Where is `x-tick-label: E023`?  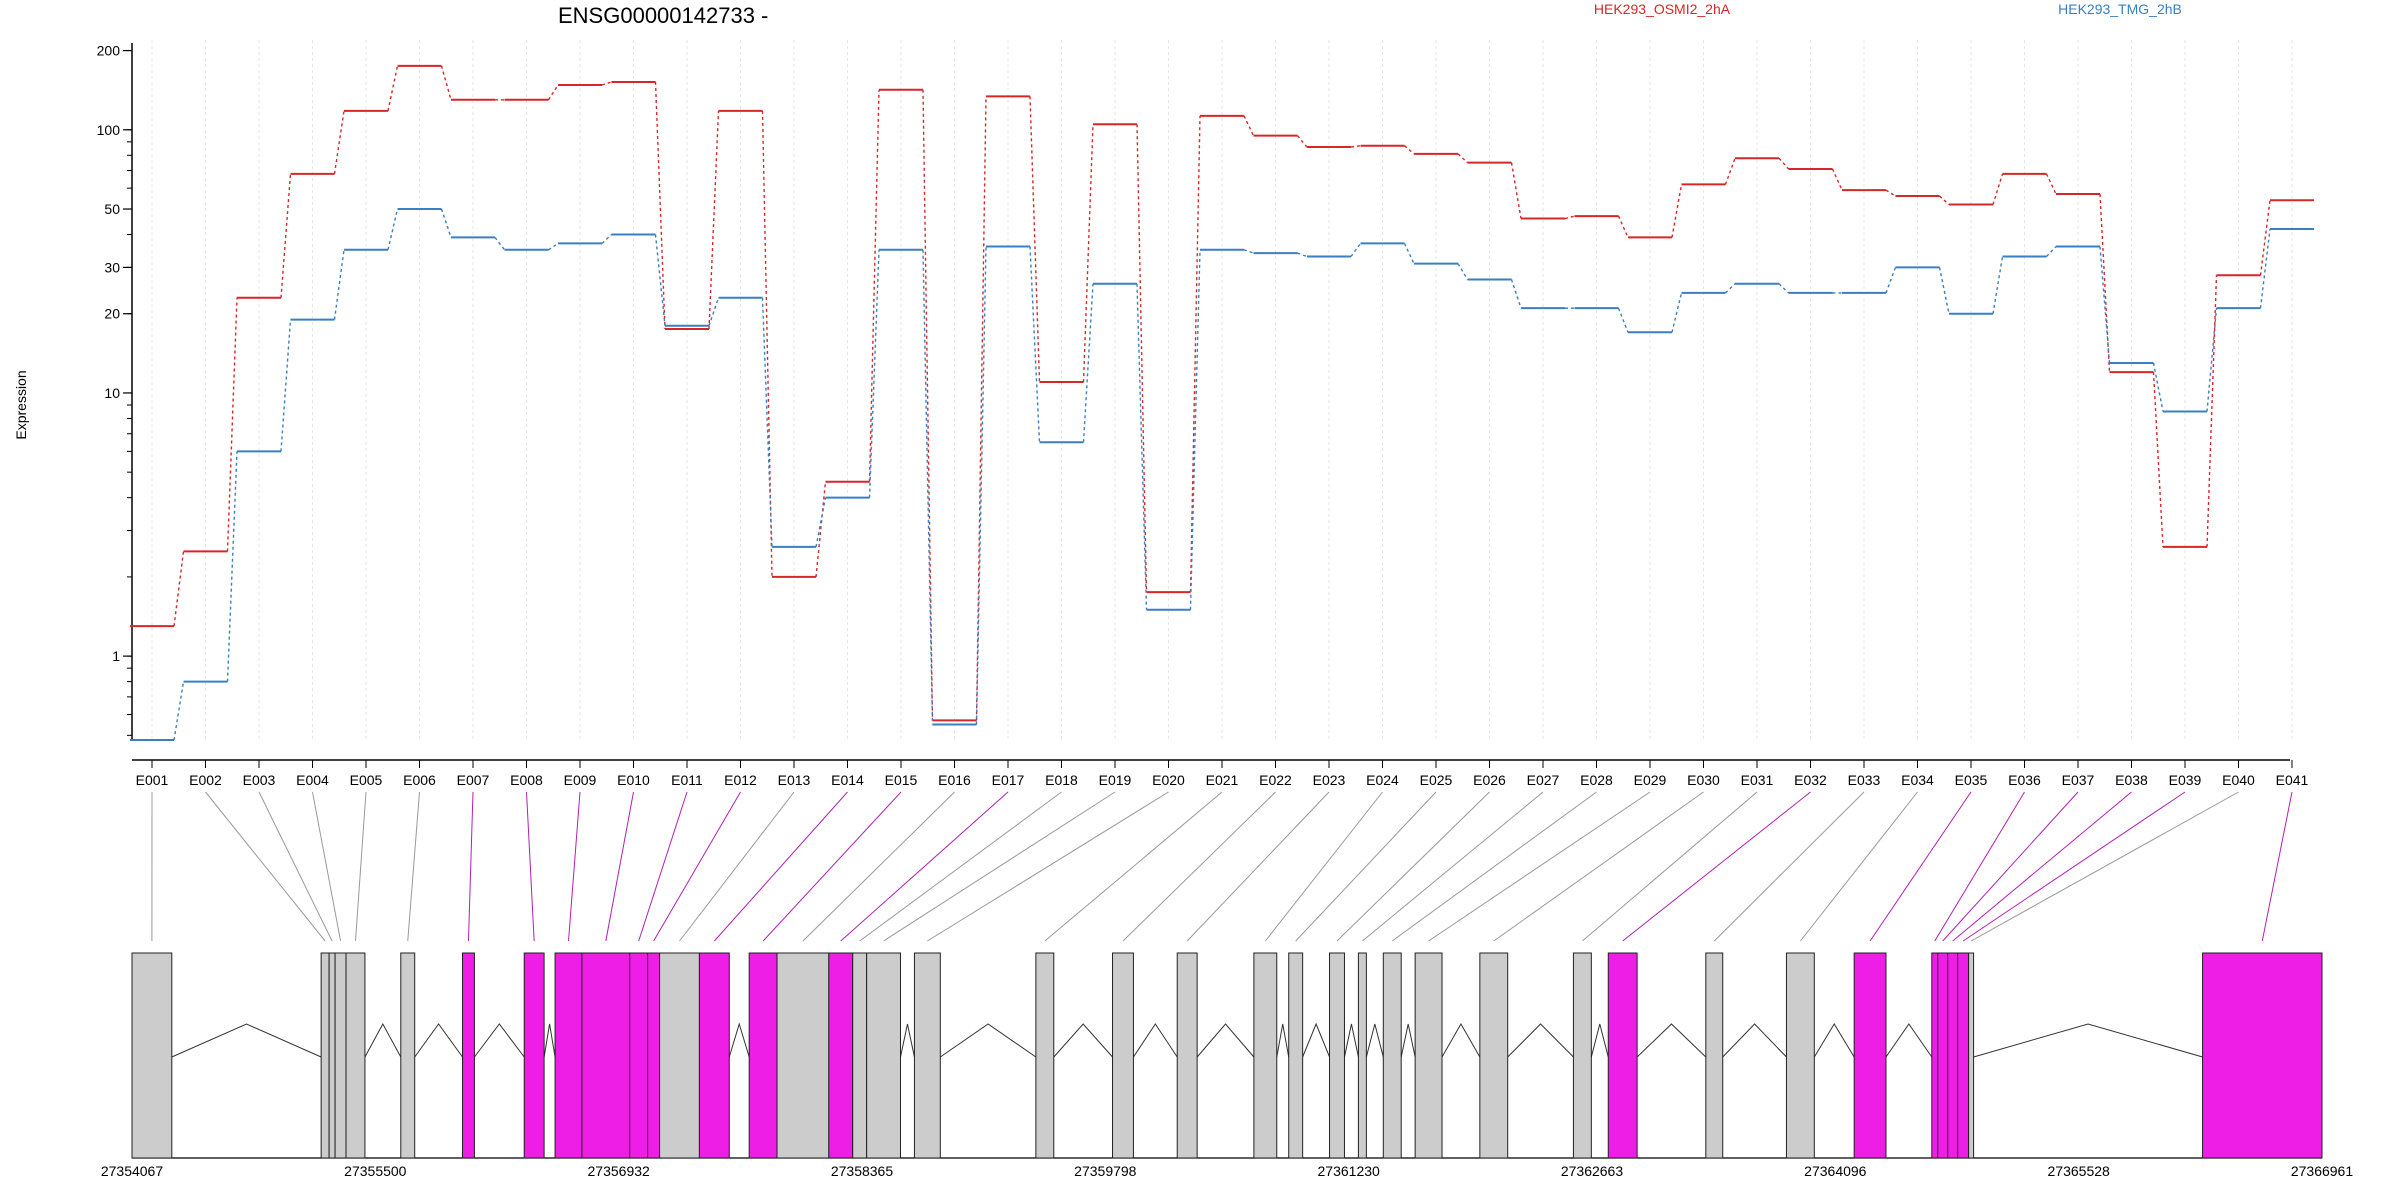
x-tick-label: E023 is located at coordinates (1329, 780).